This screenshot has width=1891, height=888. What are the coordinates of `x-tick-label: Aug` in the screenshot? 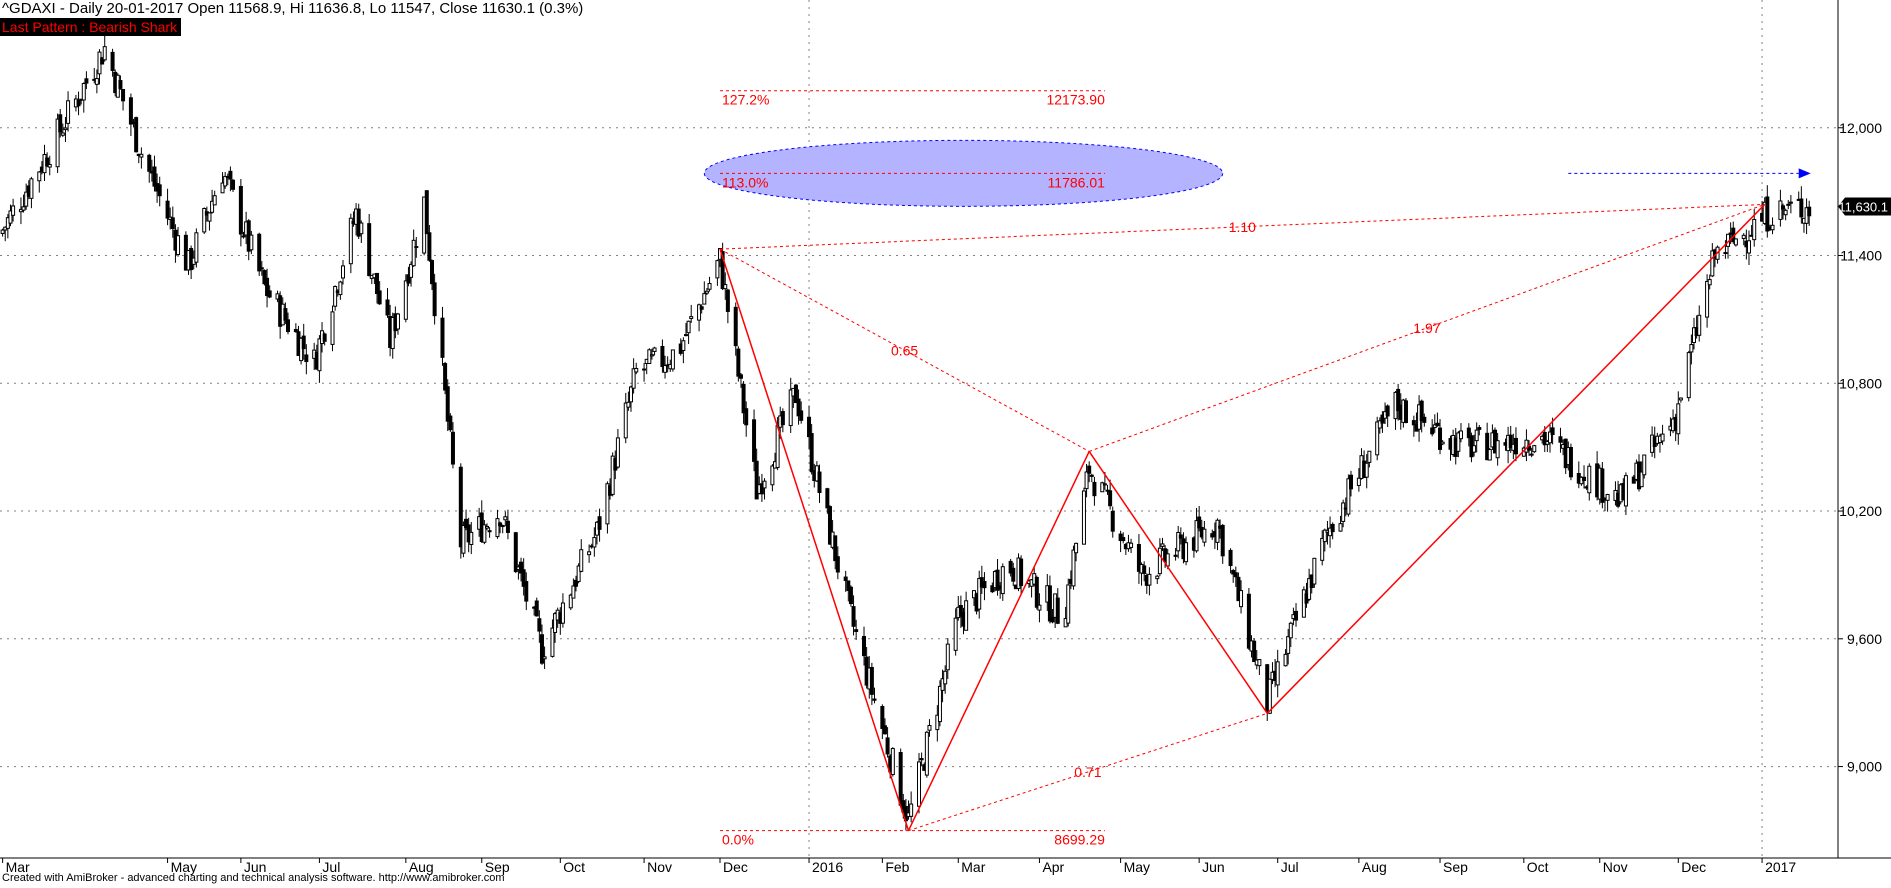 It's located at (421, 867).